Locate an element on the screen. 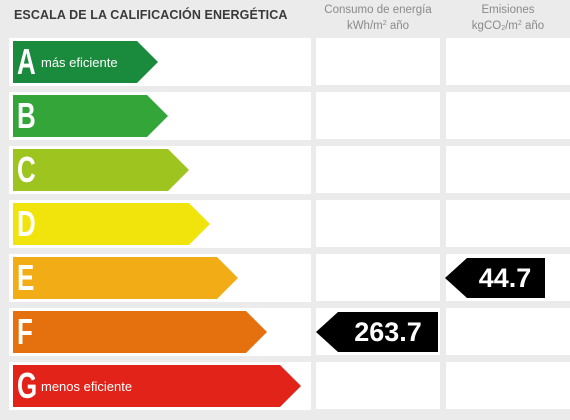 This screenshot has height=420, width=570. consumption-header-unit: kWh/m2 año is located at coordinates (378, 26).